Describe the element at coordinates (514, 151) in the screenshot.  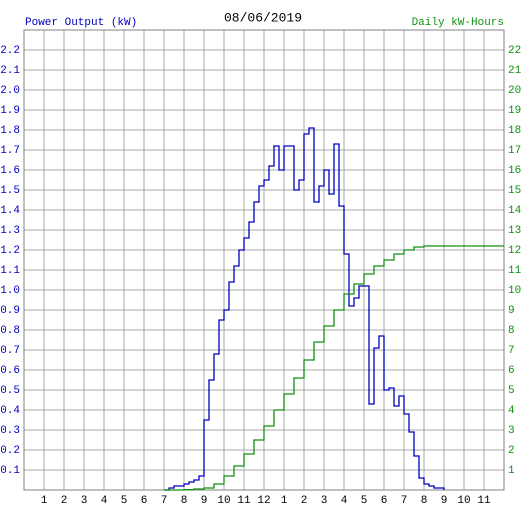
I see `y2-tick-label: 17` at that location.